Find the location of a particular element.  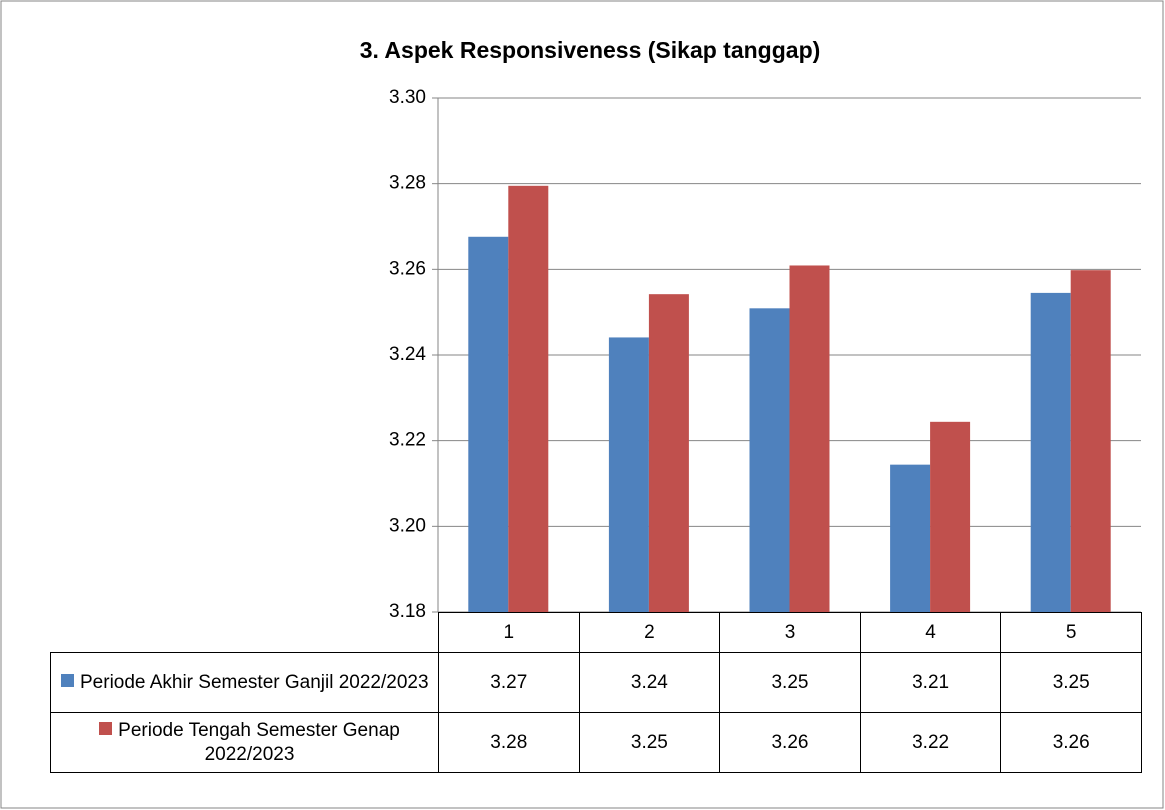

x-tick-label: 4 is located at coordinates (930, 632).